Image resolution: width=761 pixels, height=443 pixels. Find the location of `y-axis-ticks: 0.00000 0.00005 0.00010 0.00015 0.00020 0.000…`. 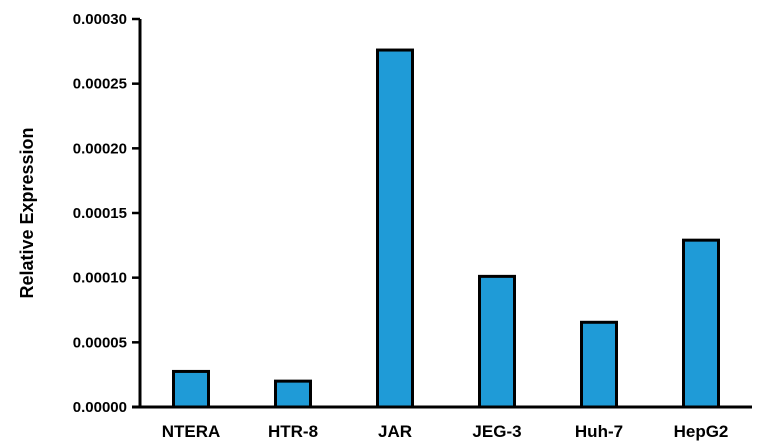

y-axis-ticks: 0.00000 0.00005 0.00010 0.00015 0.00020 0.000… is located at coordinates (106, 213).